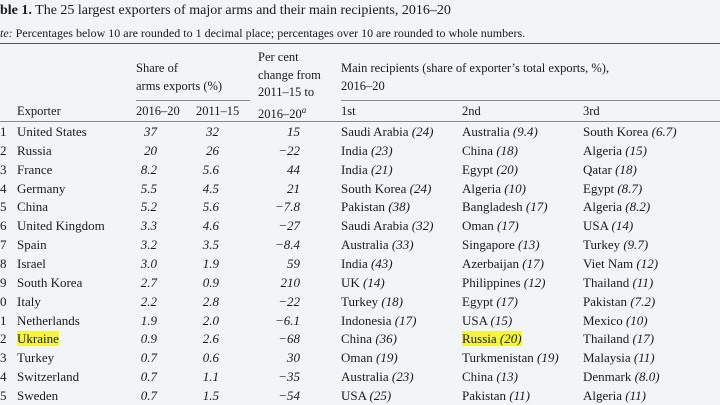 This screenshot has height=405, width=720. I want to click on recipient-wrap: Australia (9.4), so click(500, 131).